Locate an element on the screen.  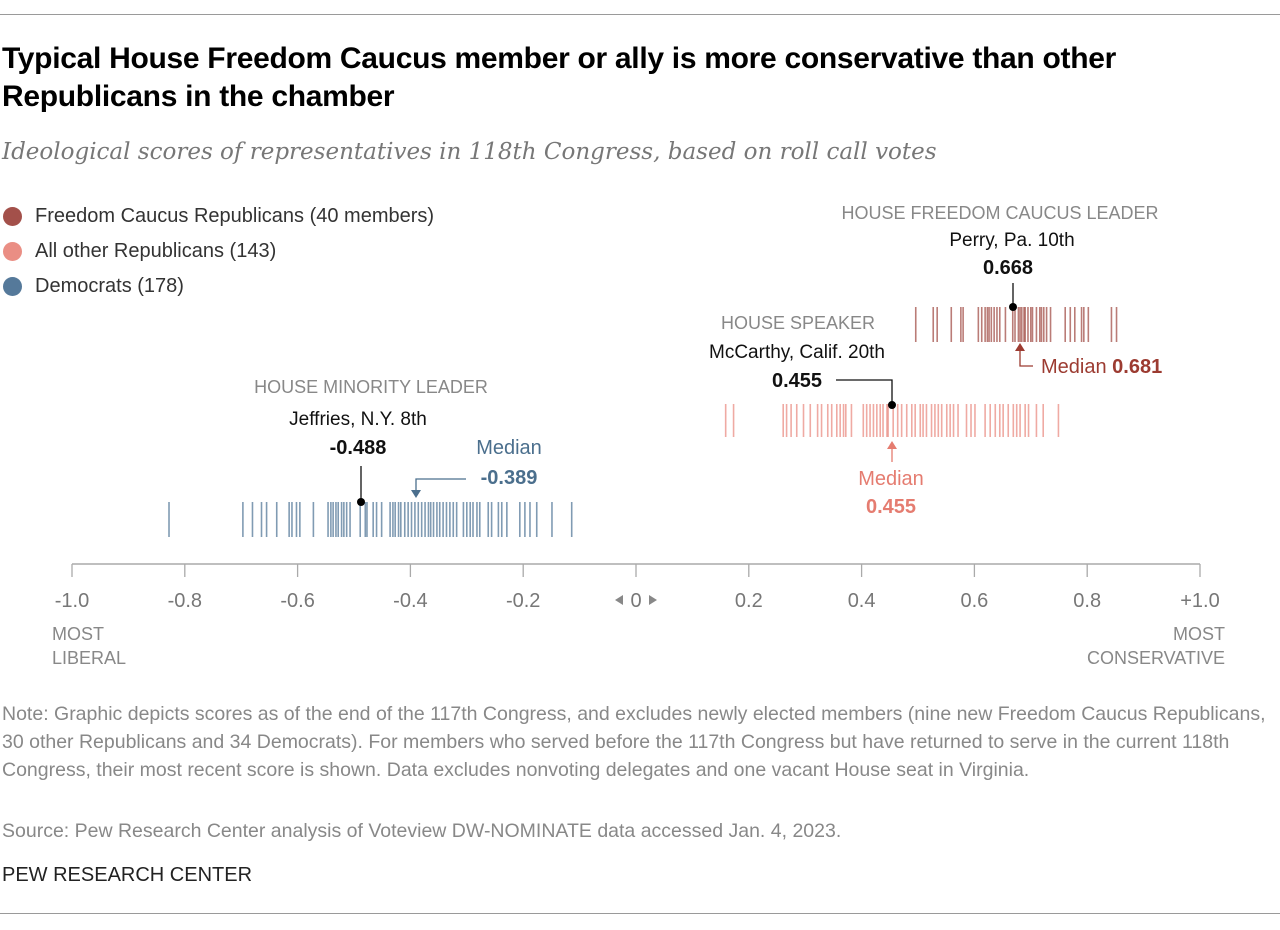
x-tick-label: 0.4 is located at coordinates (862, 601).